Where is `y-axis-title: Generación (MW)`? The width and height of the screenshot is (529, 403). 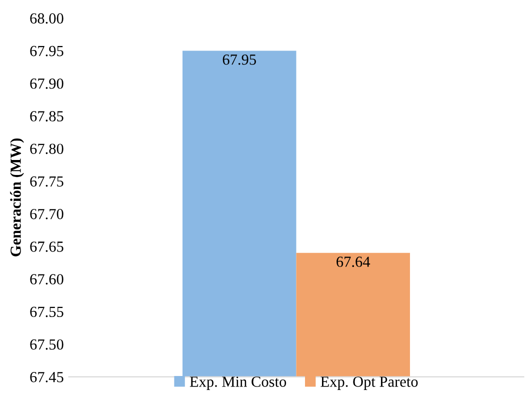 y-axis-title: Generación (MW) is located at coordinates (17, 197).